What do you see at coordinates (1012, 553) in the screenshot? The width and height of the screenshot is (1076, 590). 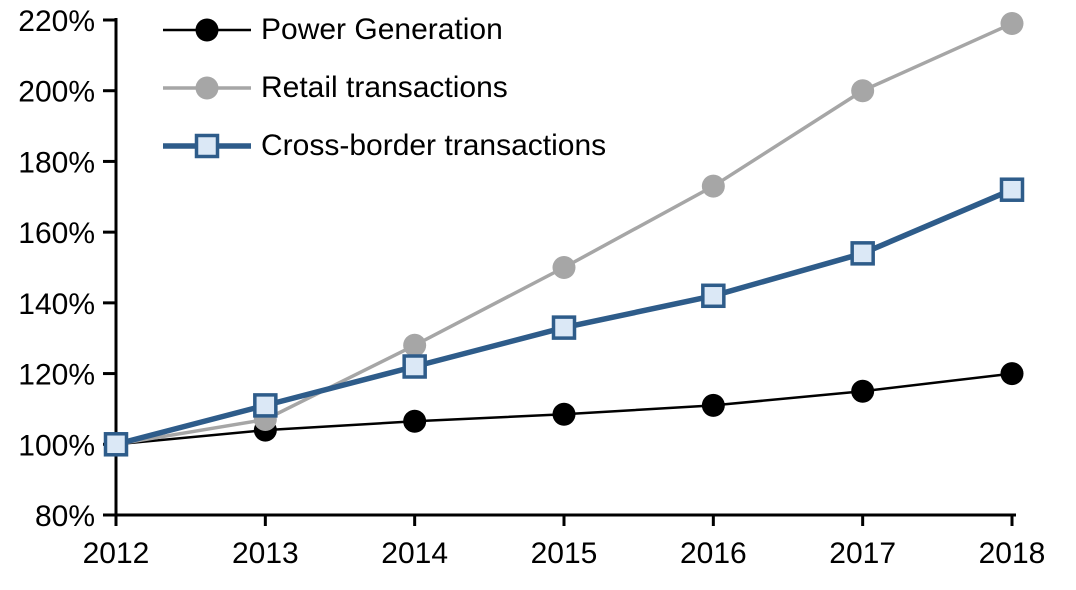 I see `x-tick-label: 2018` at bounding box center [1012, 553].